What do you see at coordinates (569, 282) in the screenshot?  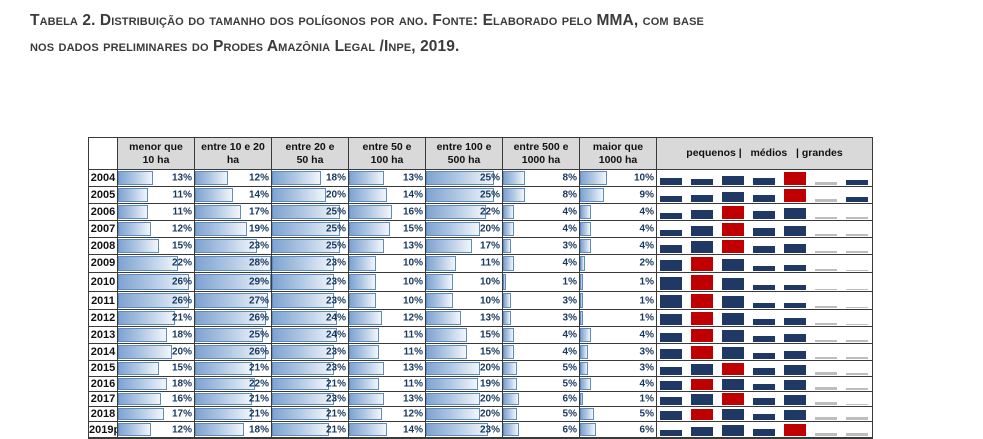 I see `value-label: 1%` at bounding box center [569, 282].